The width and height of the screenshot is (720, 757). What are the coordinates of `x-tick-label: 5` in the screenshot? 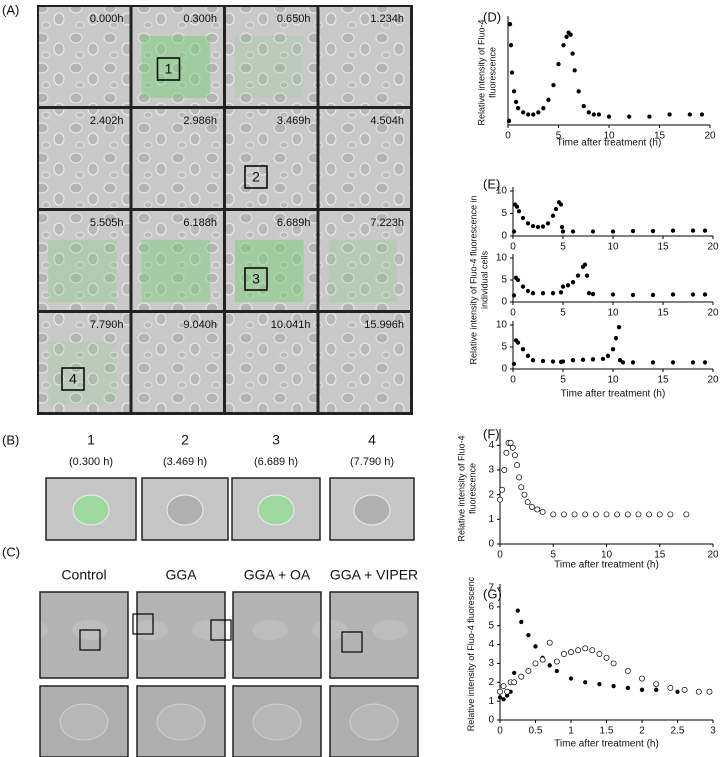 It's located at (563, 247).